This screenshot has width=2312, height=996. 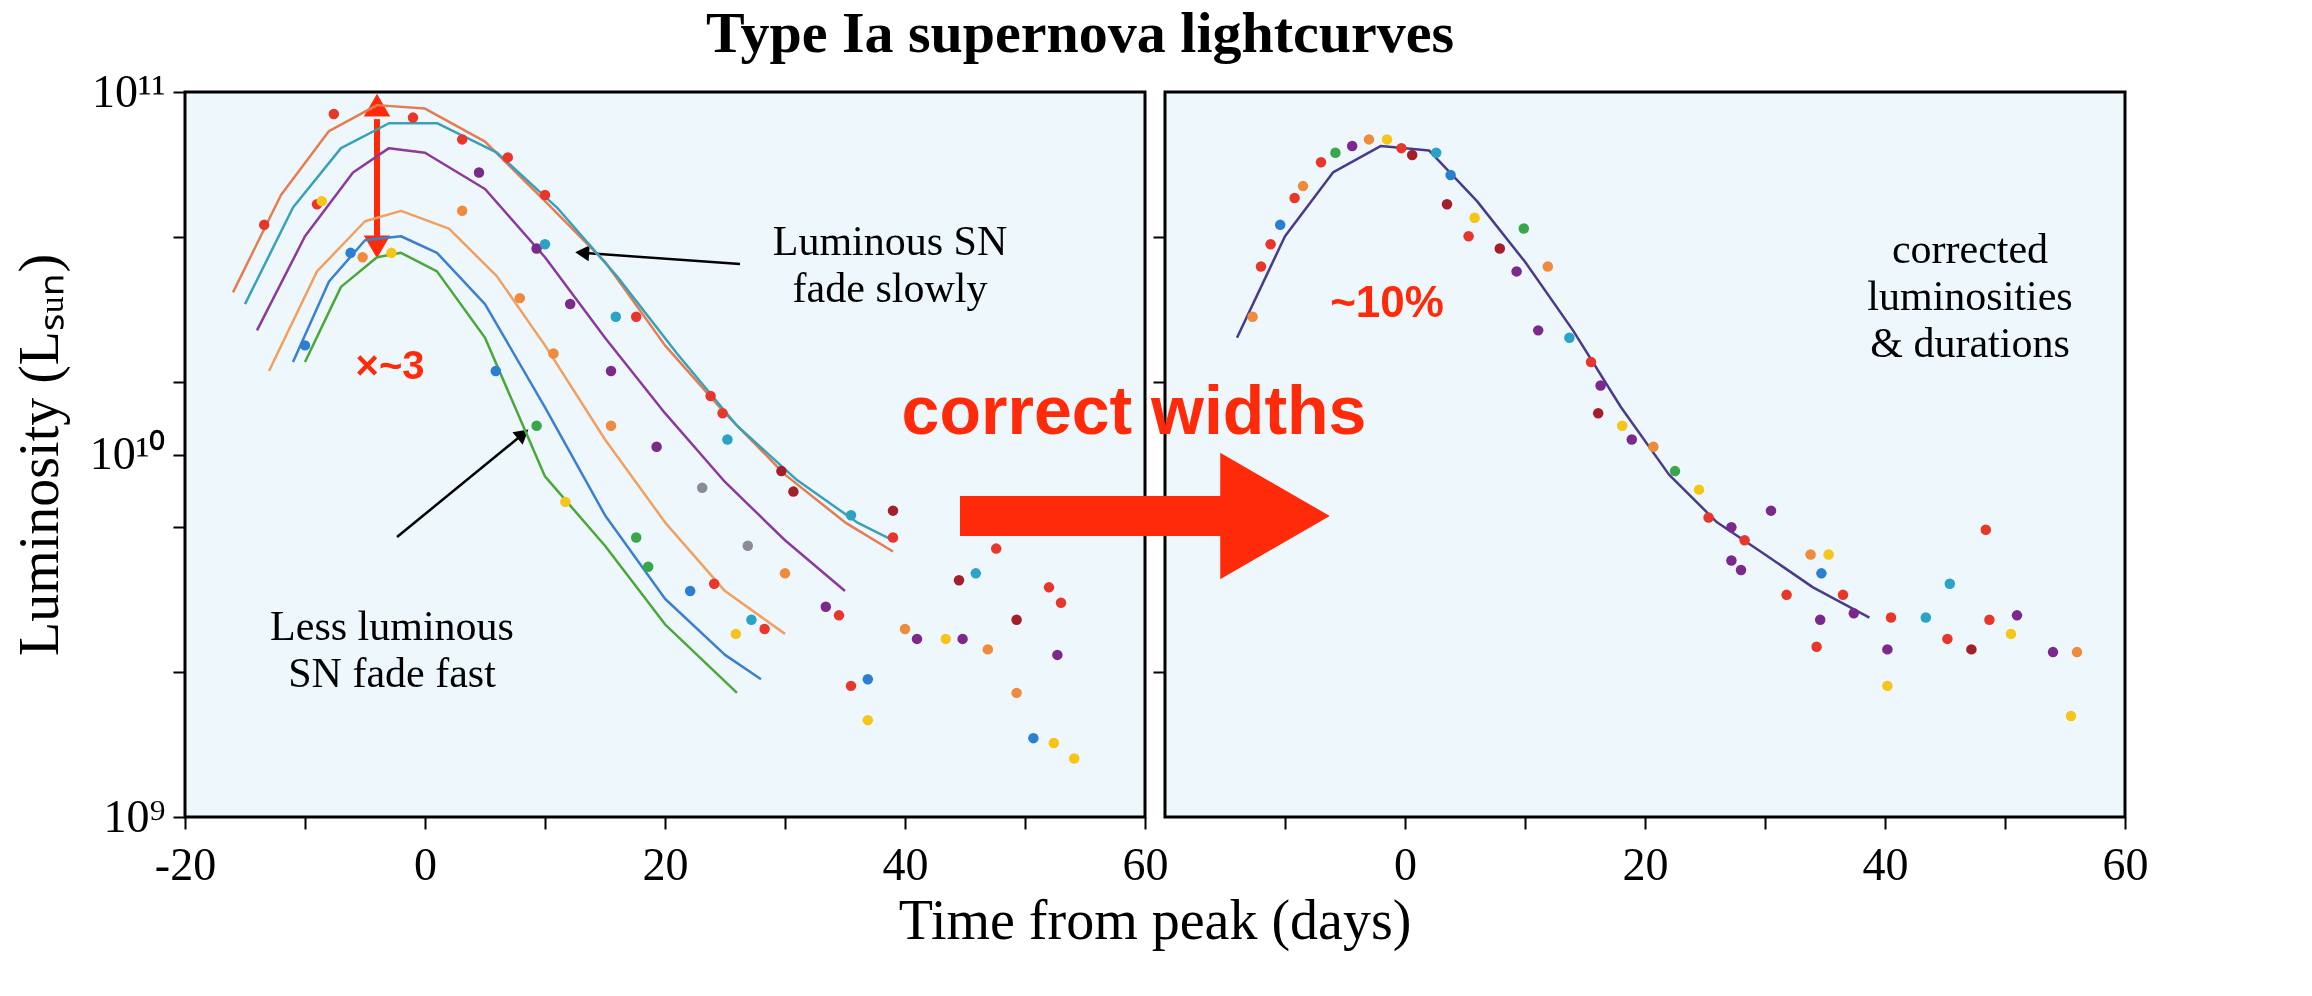 What do you see at coordinates (1387, 301) in the screenshot?
I see `annotation: ~10%` at bounding box center [1387, 301].